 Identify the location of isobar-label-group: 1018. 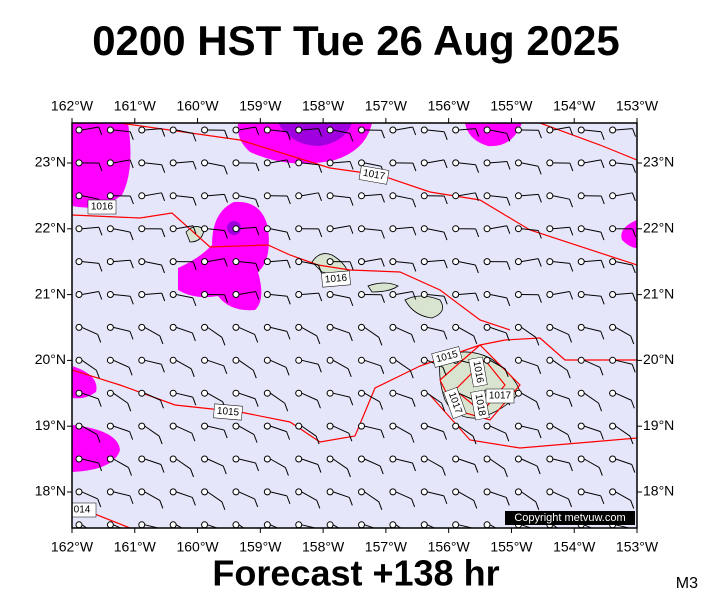
(480, 405).